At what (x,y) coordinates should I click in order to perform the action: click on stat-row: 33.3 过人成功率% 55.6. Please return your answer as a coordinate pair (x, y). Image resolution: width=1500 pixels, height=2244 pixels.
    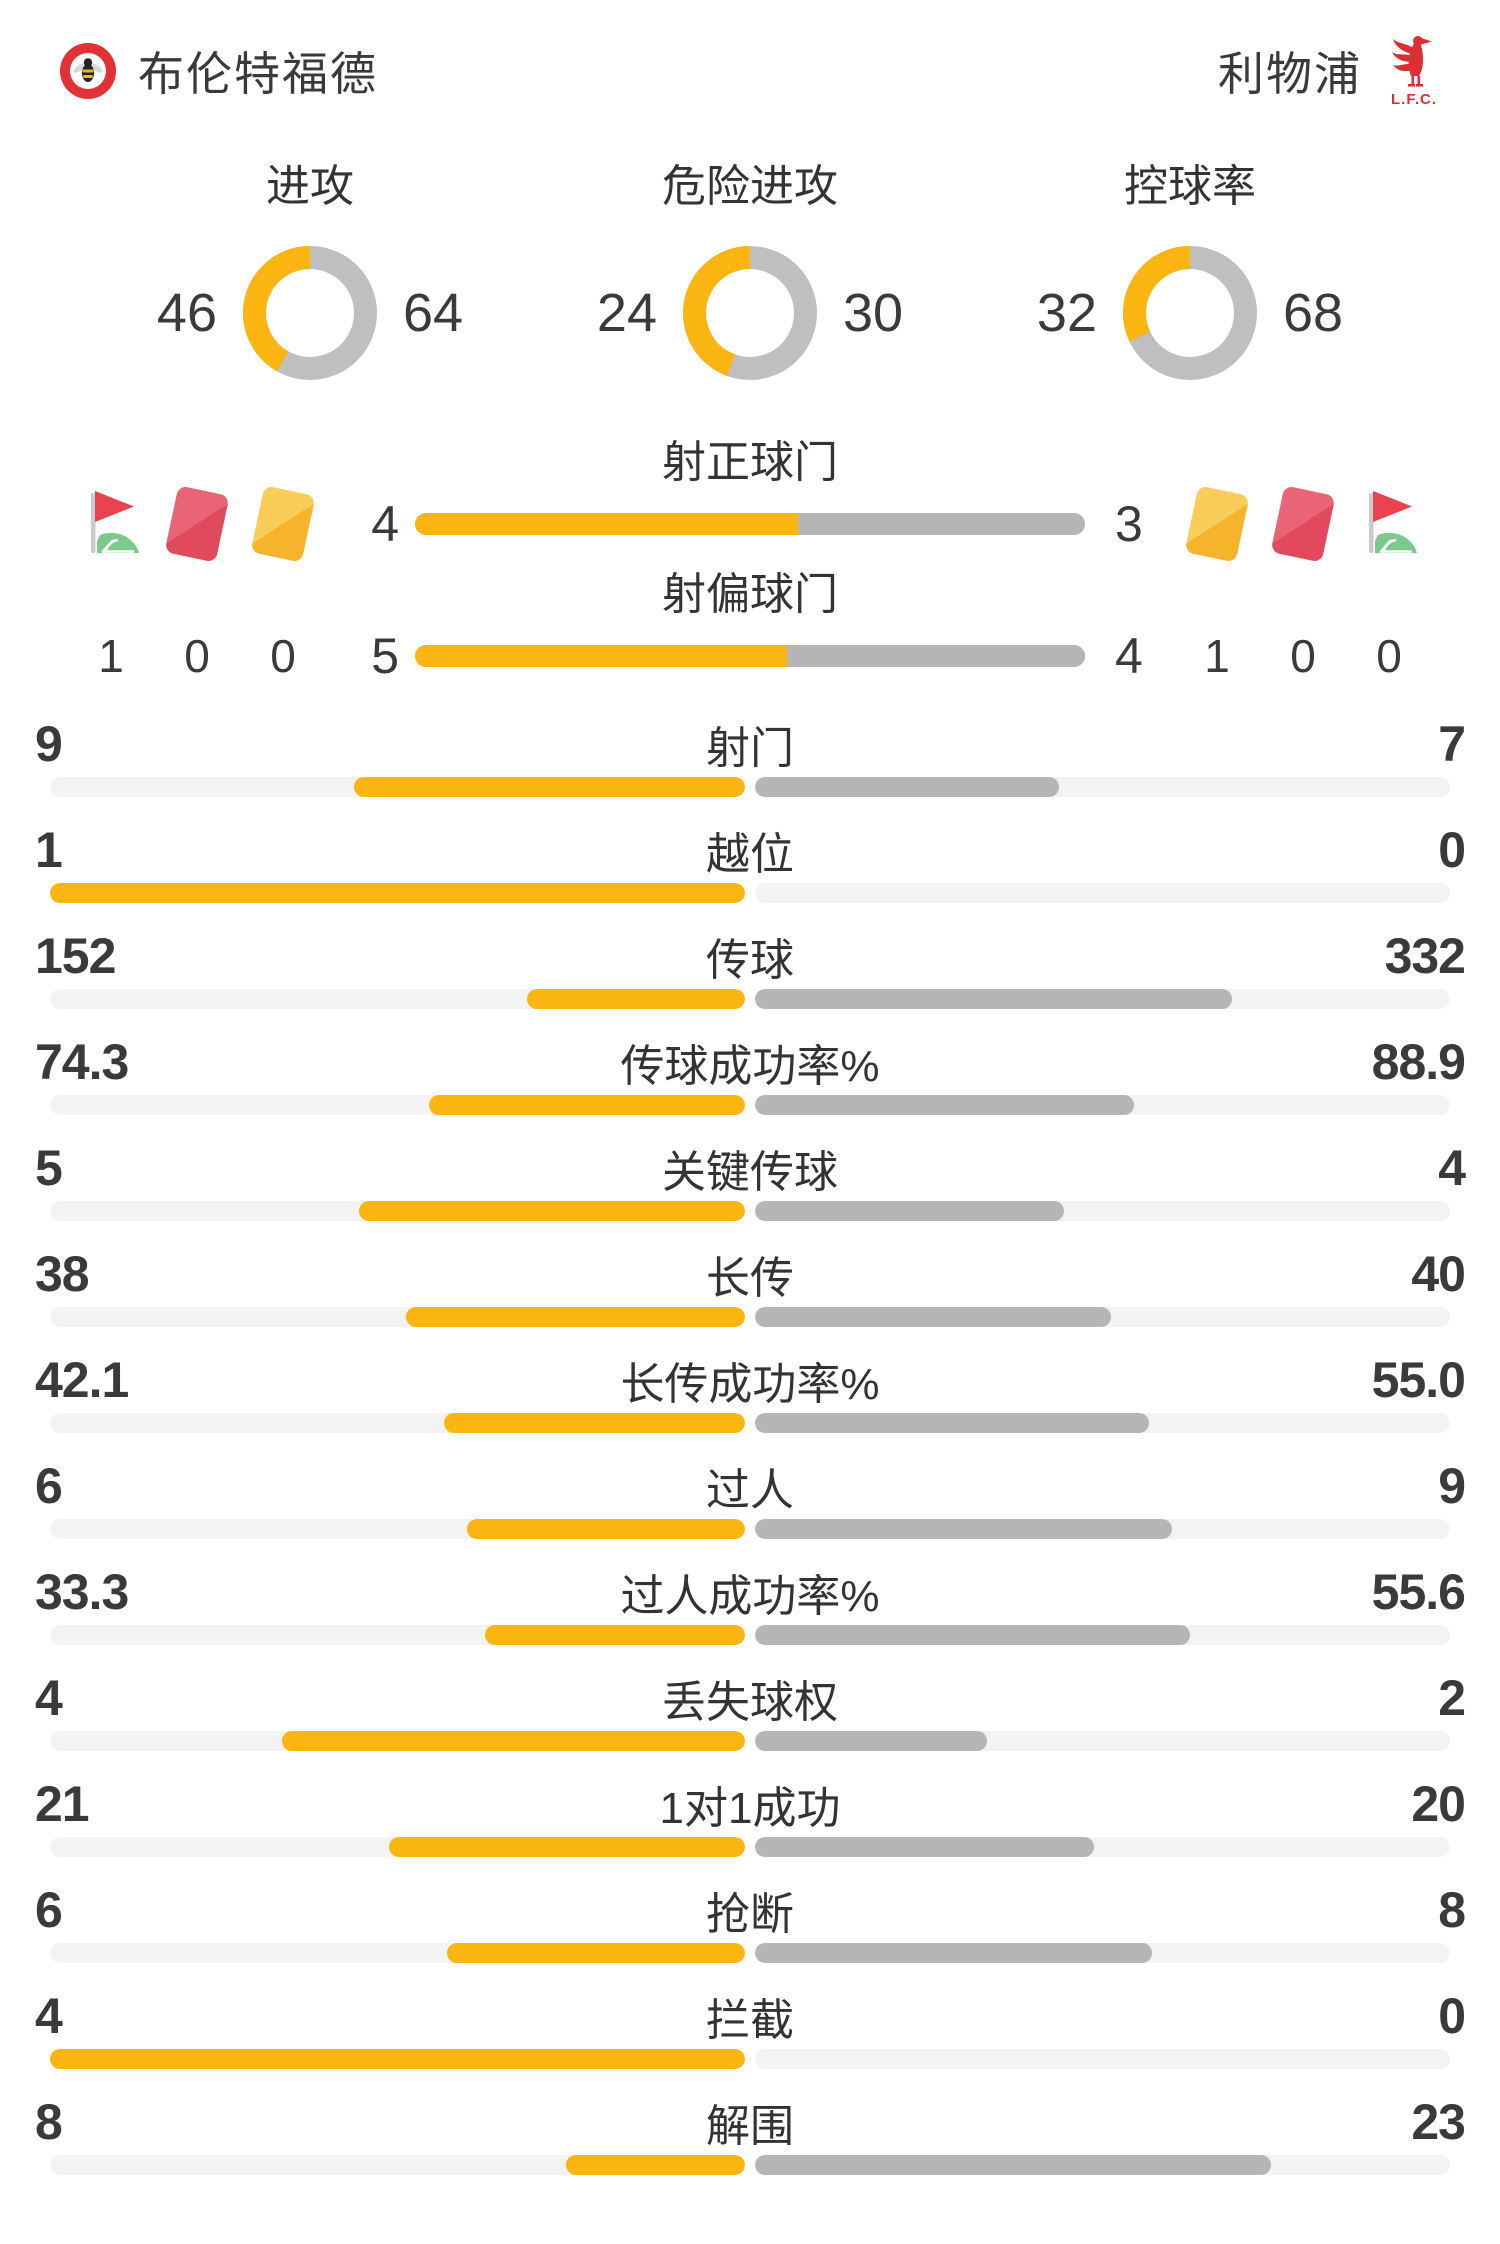
    Looking at the image, I should click on (750, 1616).